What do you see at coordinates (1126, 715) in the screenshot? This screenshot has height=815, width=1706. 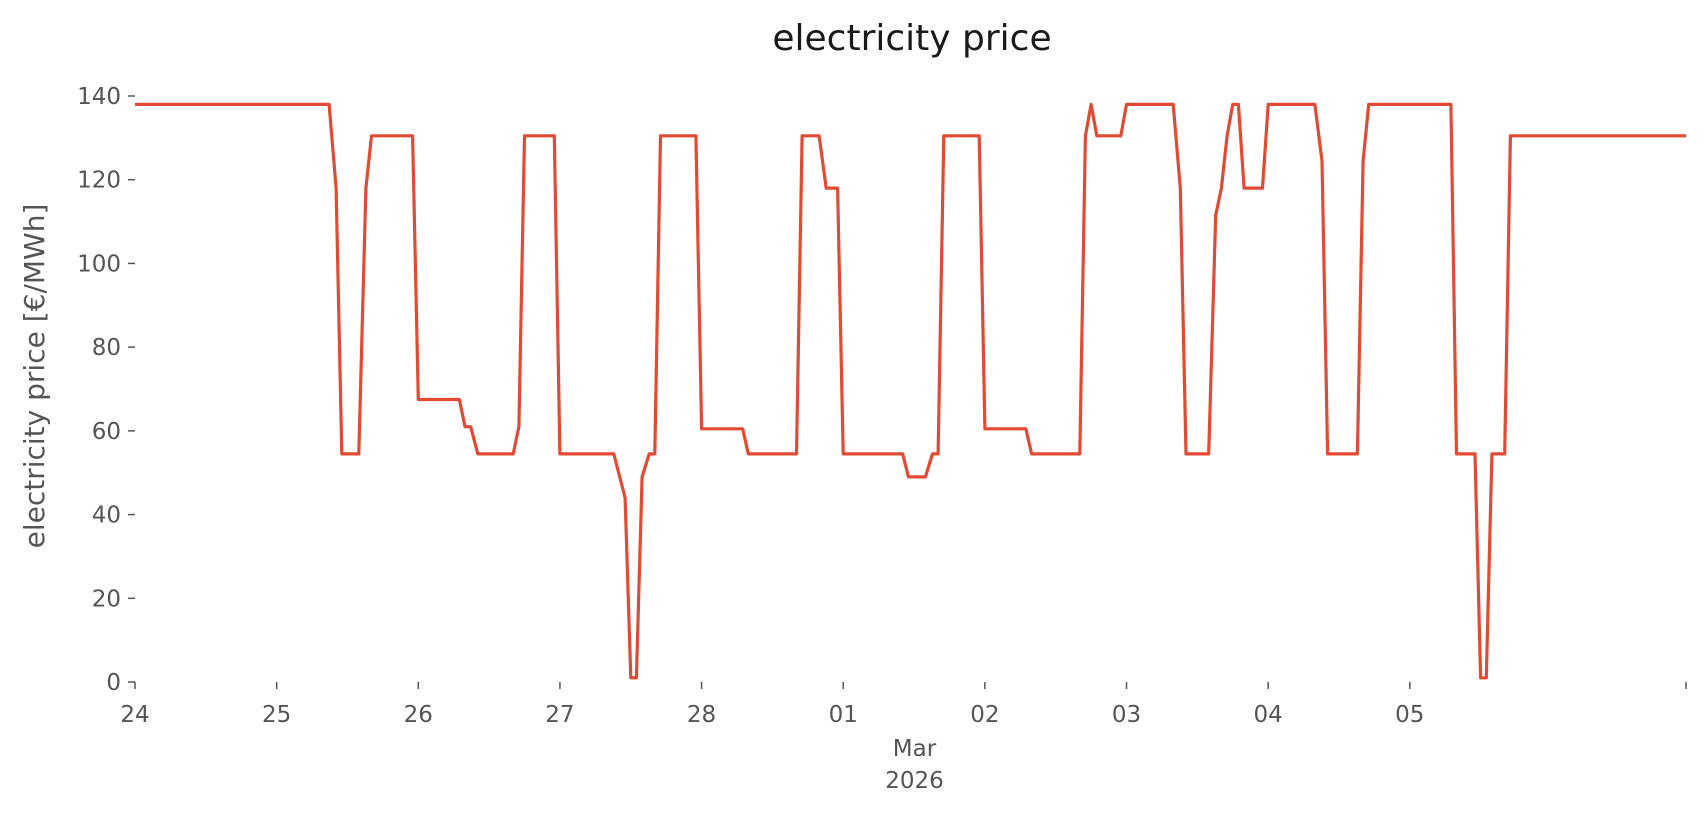 I see `x-tick-label: 03` at bounding box center [1126, 715].